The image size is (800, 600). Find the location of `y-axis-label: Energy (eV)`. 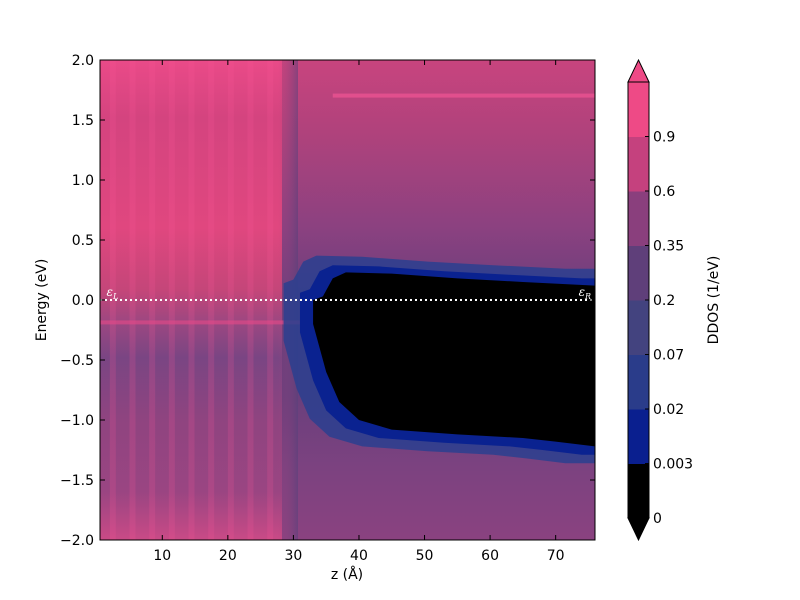

y-axis-label: Energy (eV) is located at coordinates (42, 300).